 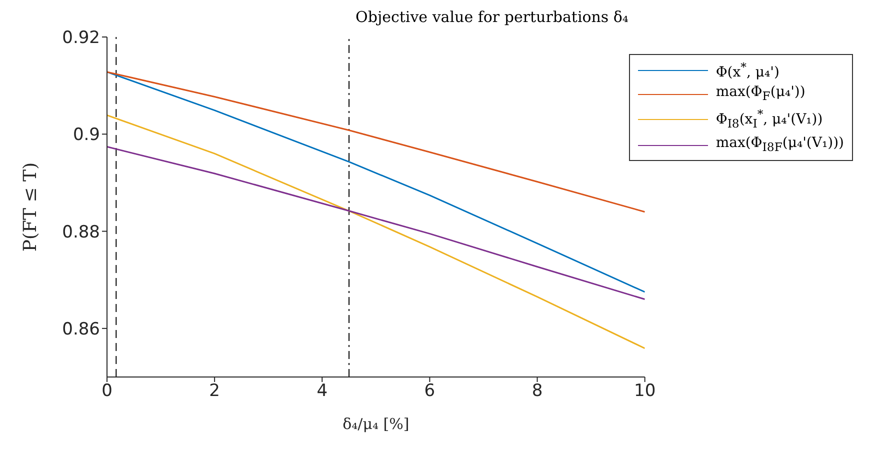 I want to click on x-tick-label: 8, so click(x=537, y=391).